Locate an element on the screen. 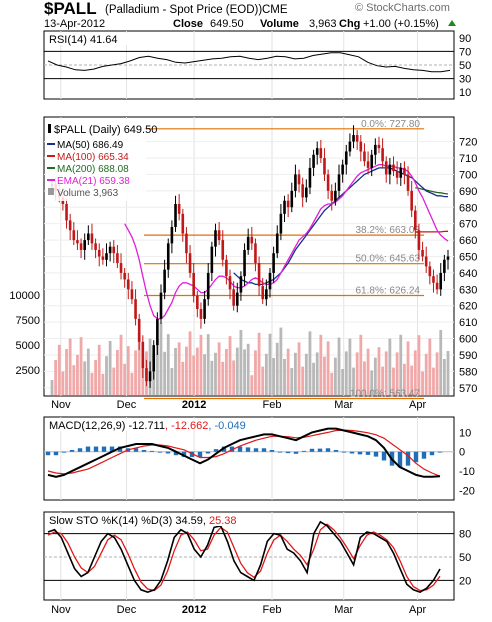 This screenshot has width=492, height=622. macd-tick-label: -20 is located at coordinates (467, 491).